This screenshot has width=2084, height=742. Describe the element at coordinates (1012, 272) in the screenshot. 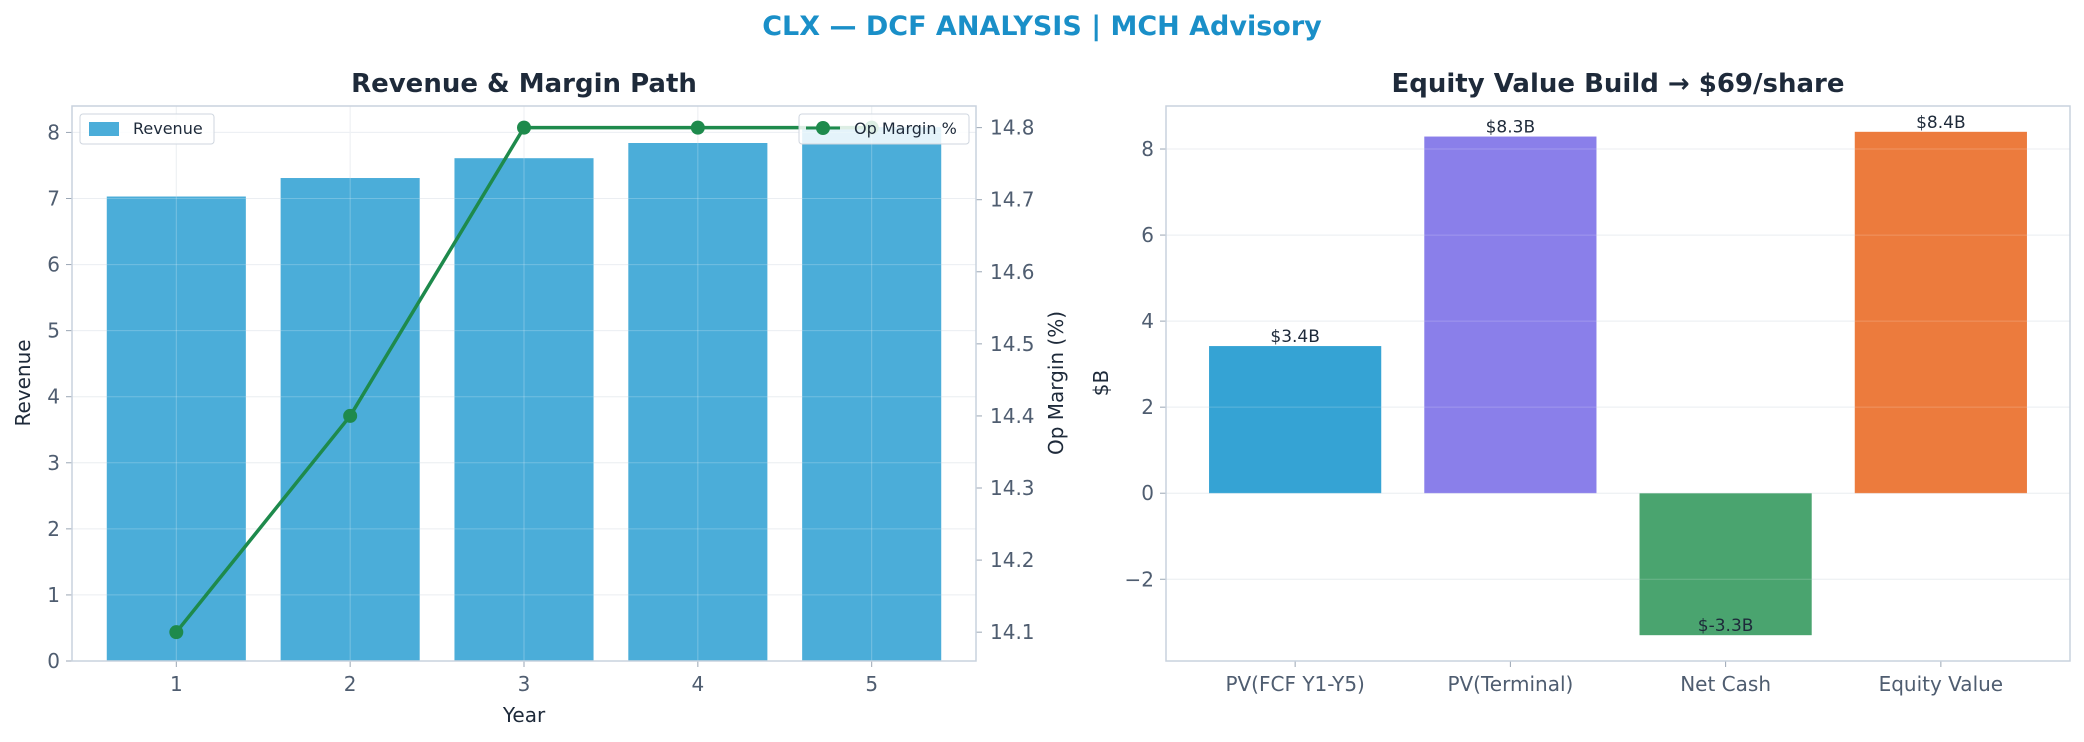

I see `right-y-tick-label: 14.6` at that location.